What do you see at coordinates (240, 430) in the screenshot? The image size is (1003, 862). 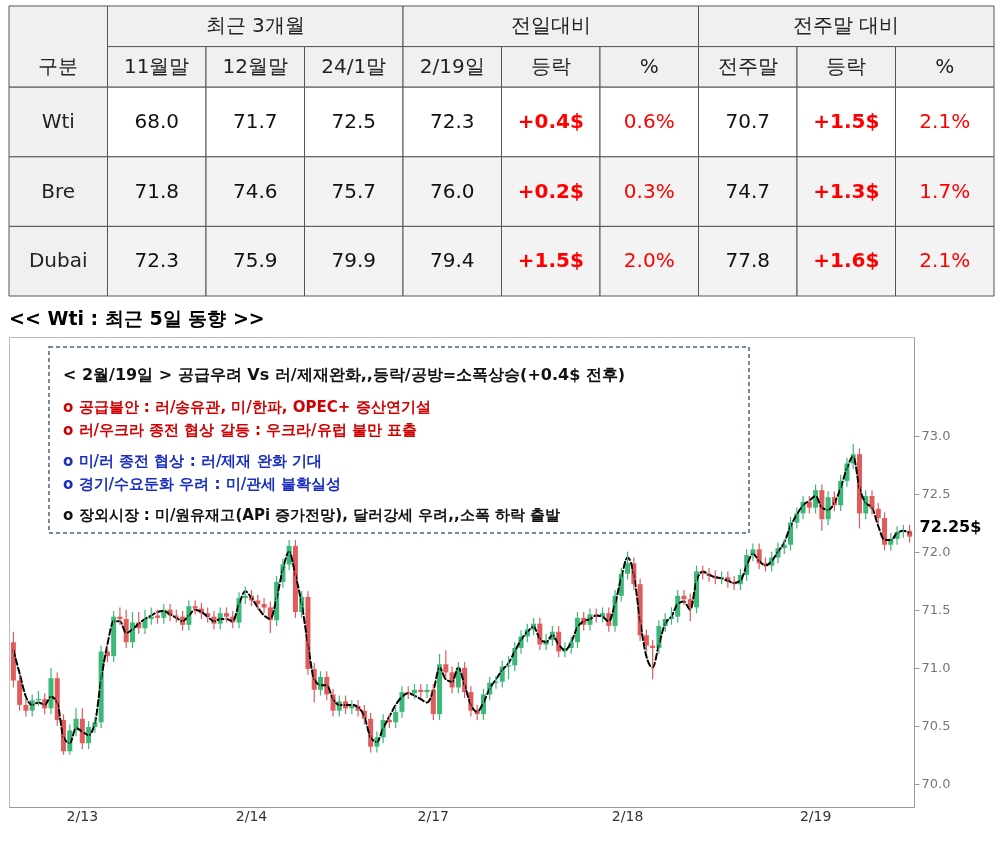 I see `annotation: o 러/우크라 종전 협상 갈등 : 우크라/유럽 불만 표출` at bounding box center [240, 430].